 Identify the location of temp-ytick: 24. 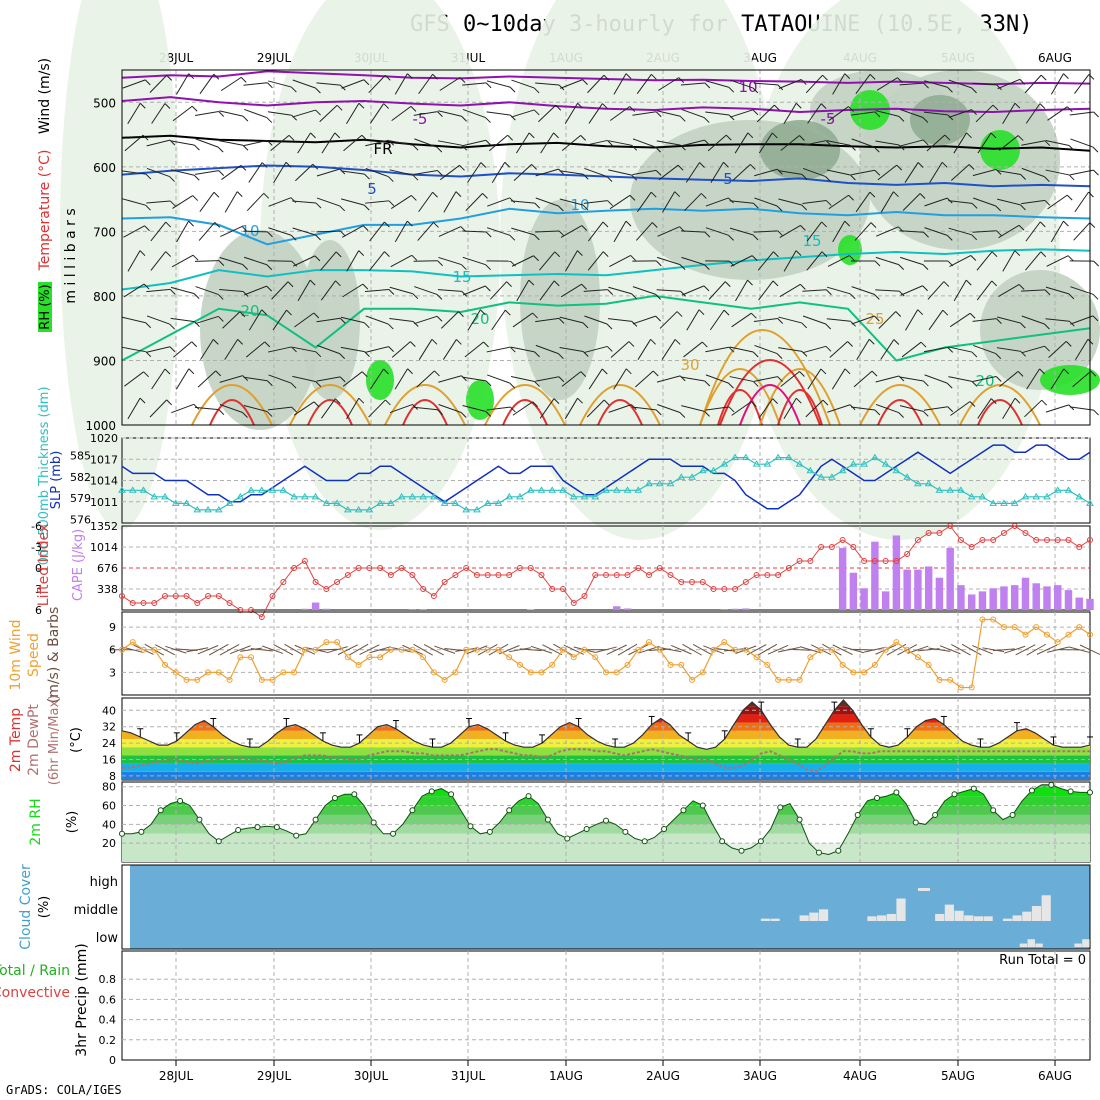
(109, 743).